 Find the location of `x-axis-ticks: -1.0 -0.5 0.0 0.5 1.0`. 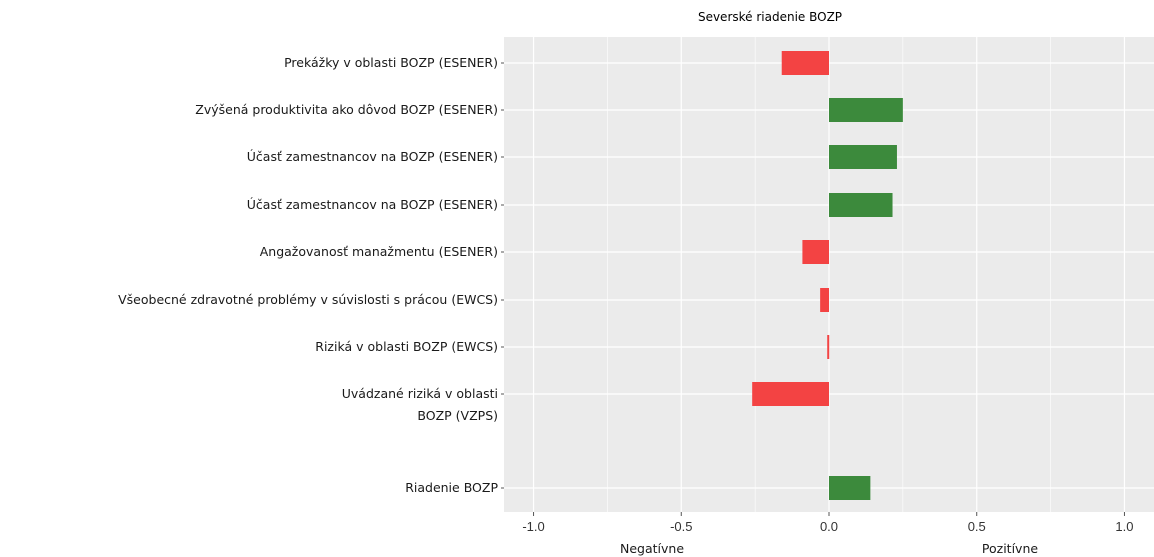

x-axis-ticks: -1.0 -0.5 0.0 0.5 1.0 is located at coordinates (827, 523).